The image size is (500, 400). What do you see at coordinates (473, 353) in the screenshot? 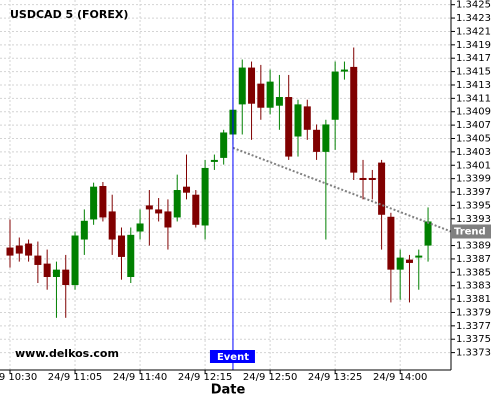
I see `y-tick-label: 1.3373` at bounding box center [473, 353].